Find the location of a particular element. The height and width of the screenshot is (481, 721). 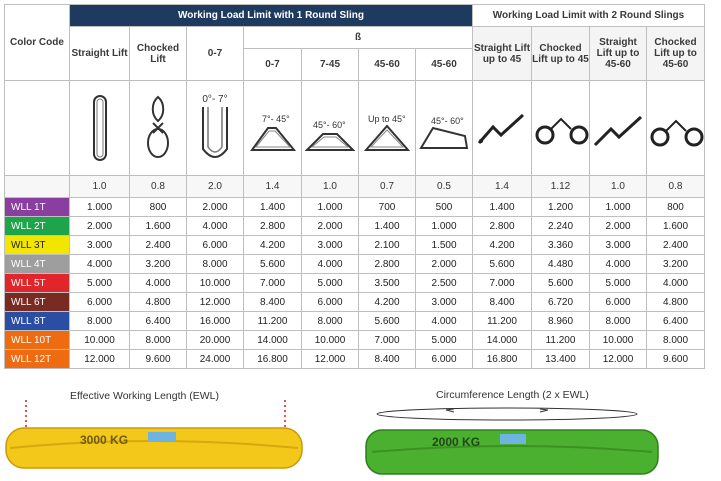

wll-value-cell: 7.000 is located at coordinates (502, 283).